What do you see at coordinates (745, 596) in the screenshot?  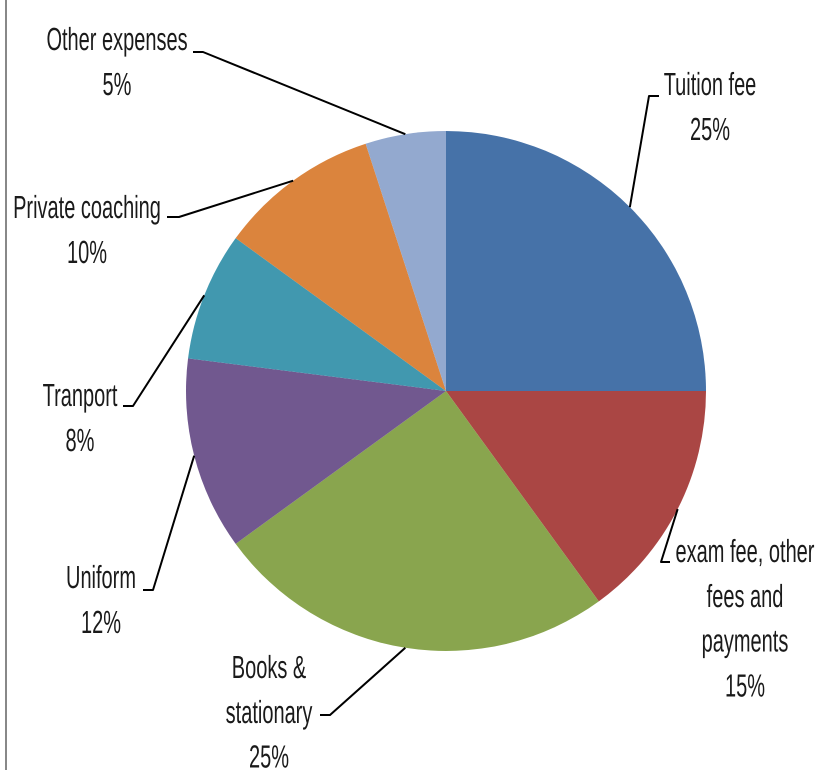 I see `slice-label: exam fee, other fees and payments` at bounding box center [745, 596].